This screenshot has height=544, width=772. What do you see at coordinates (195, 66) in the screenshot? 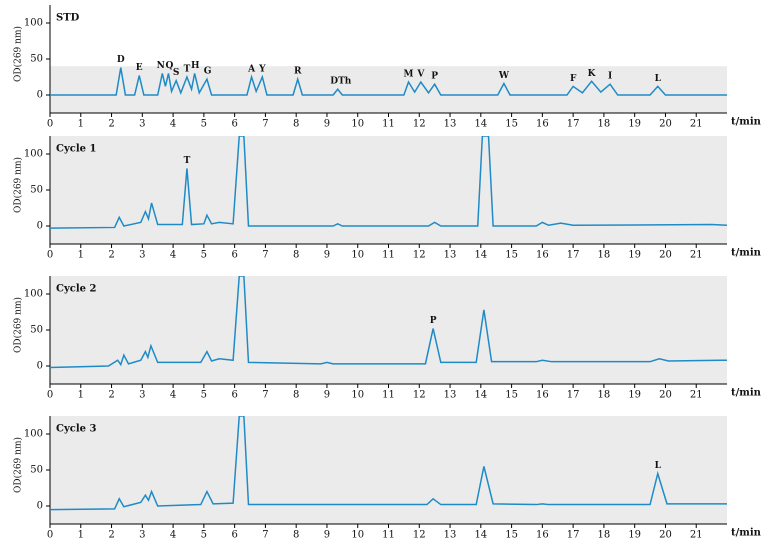
I see `peak-label: H` at bounding box center [195, 66].